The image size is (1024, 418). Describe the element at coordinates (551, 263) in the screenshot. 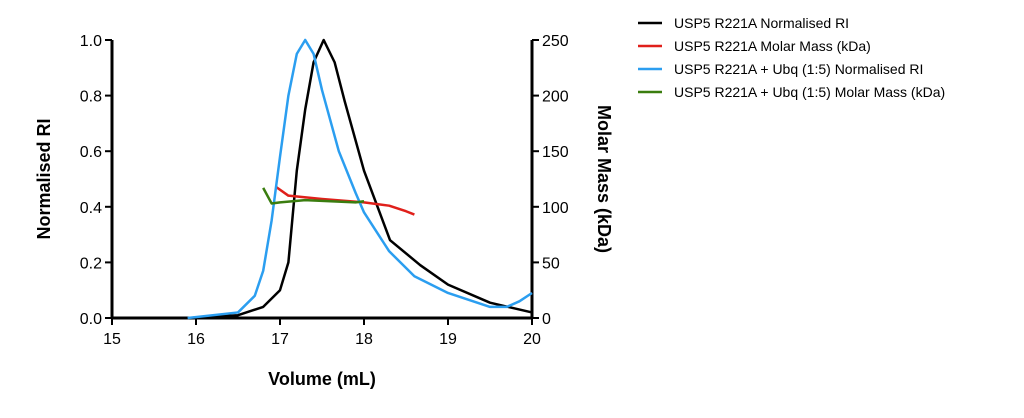

I see `y2-tick-label: 50` at that location.